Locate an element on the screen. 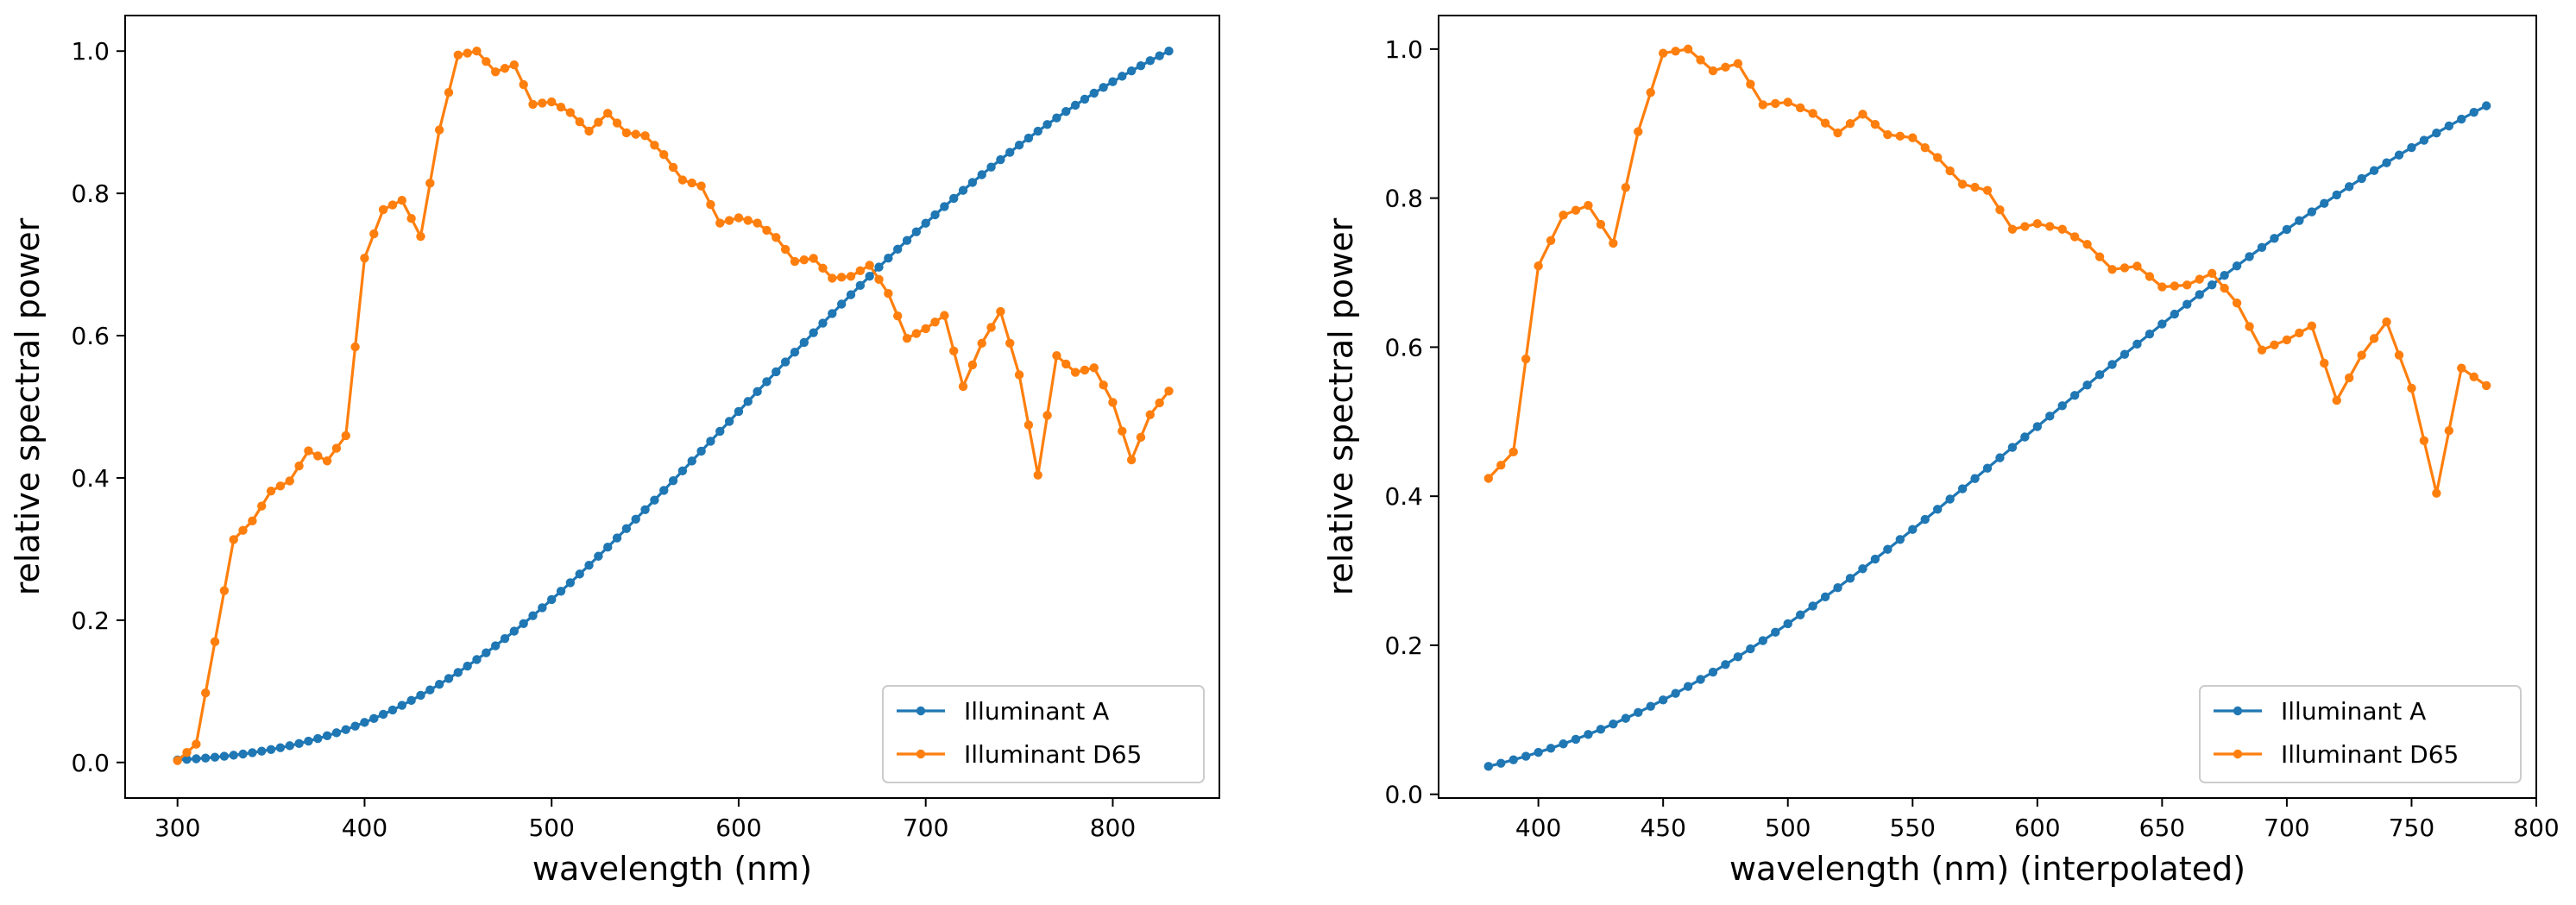 The height and width of the screenshot is (905, 2576). legend: Illuminant A Illuminant D65 is located at coordinates (2360, 734).